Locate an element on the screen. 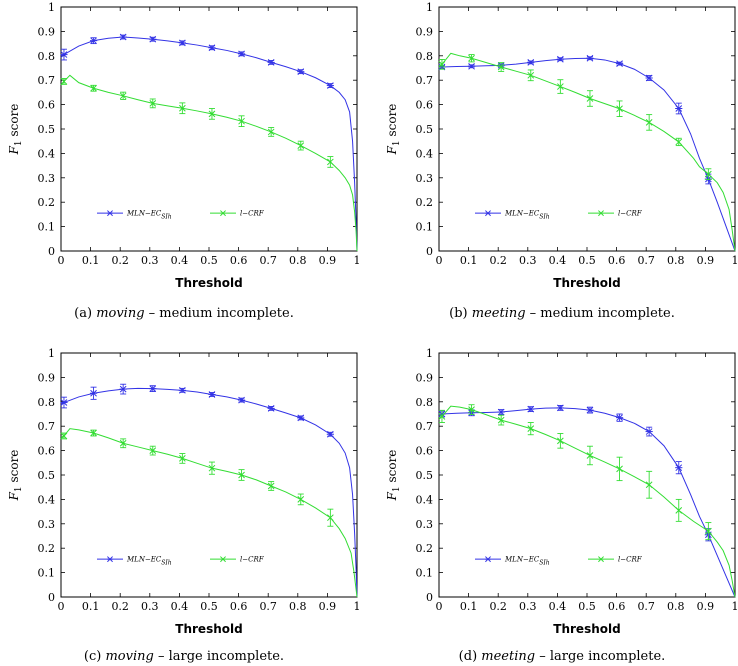 Image resolution: width=738 pixels, height=666 pixels. legend-label-name: MLN−EC is located at coordinates (144, 560).